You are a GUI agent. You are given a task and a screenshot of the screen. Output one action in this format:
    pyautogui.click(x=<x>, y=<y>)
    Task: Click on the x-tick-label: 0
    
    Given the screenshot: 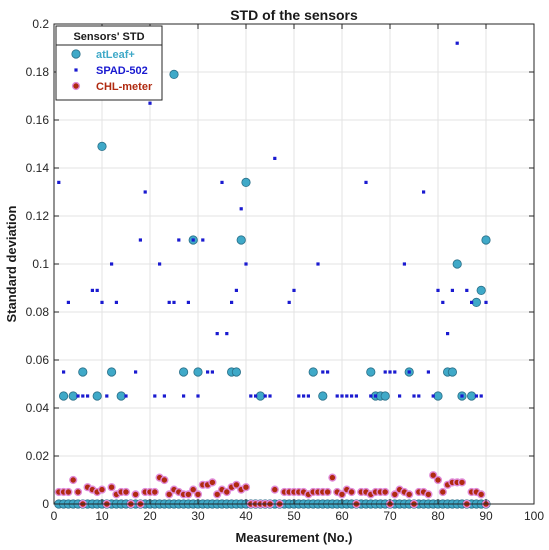 What is the action you would take?
    pyautogui.click(x=54, y=516)
    